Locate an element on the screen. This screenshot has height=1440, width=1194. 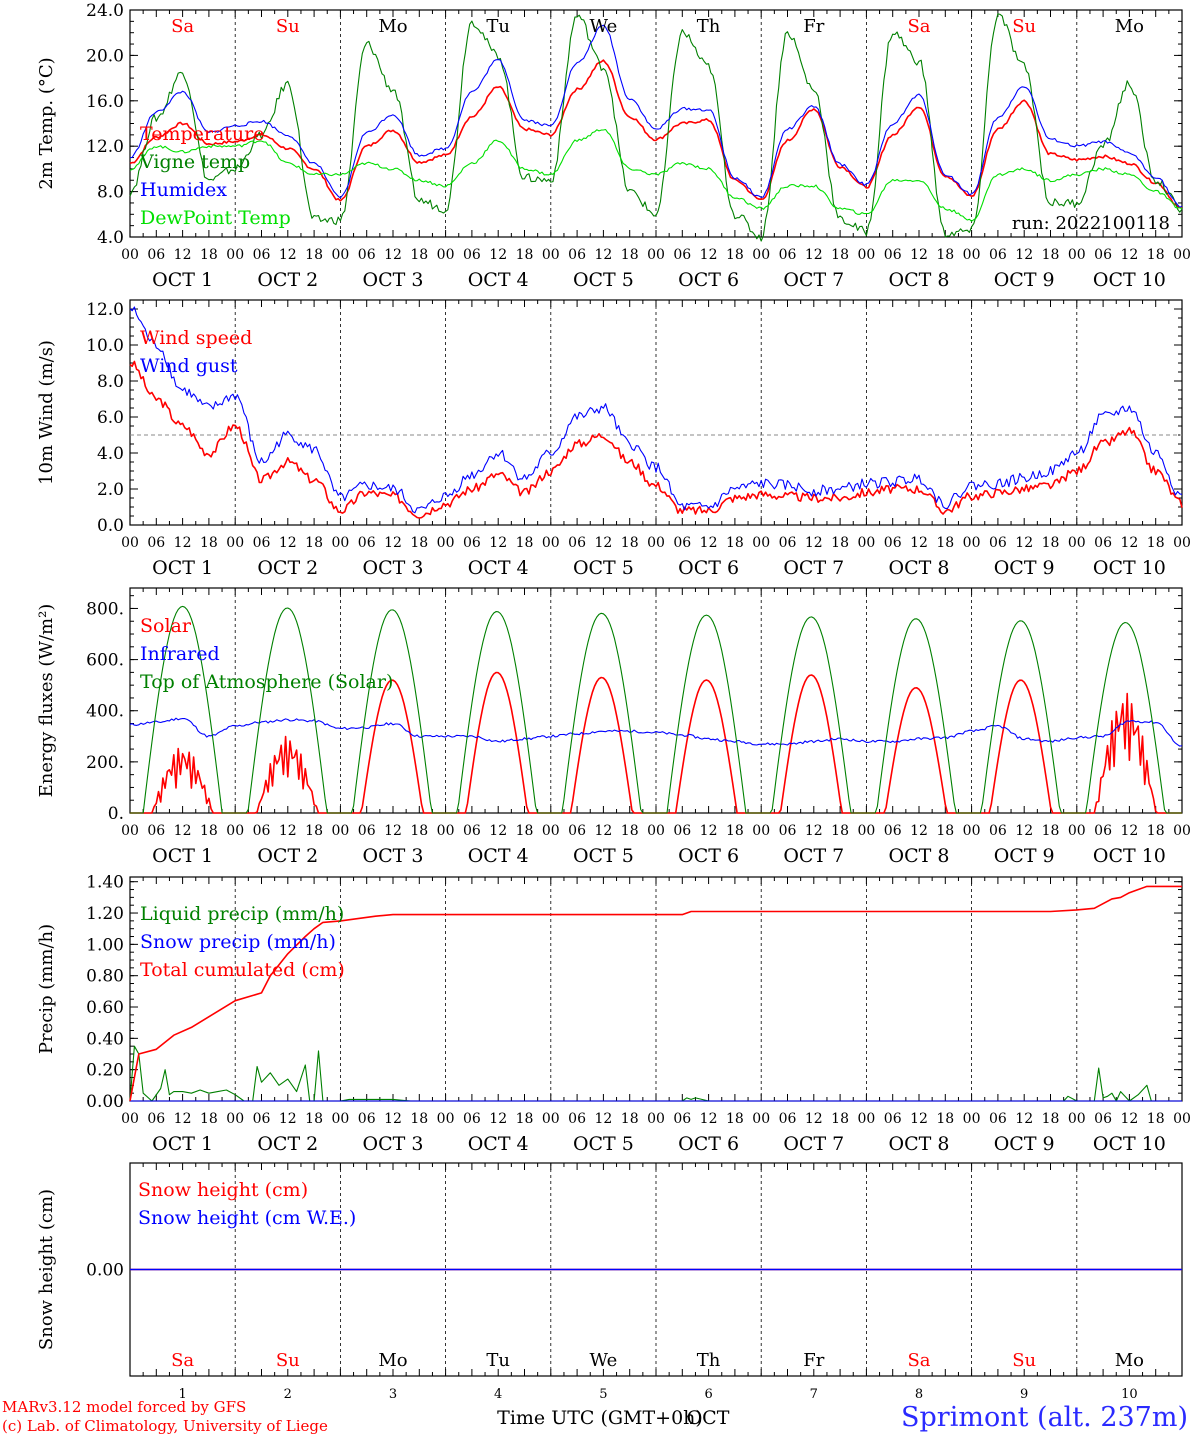
y-tick-label: 1.00 is located at coordinates (105, 945).